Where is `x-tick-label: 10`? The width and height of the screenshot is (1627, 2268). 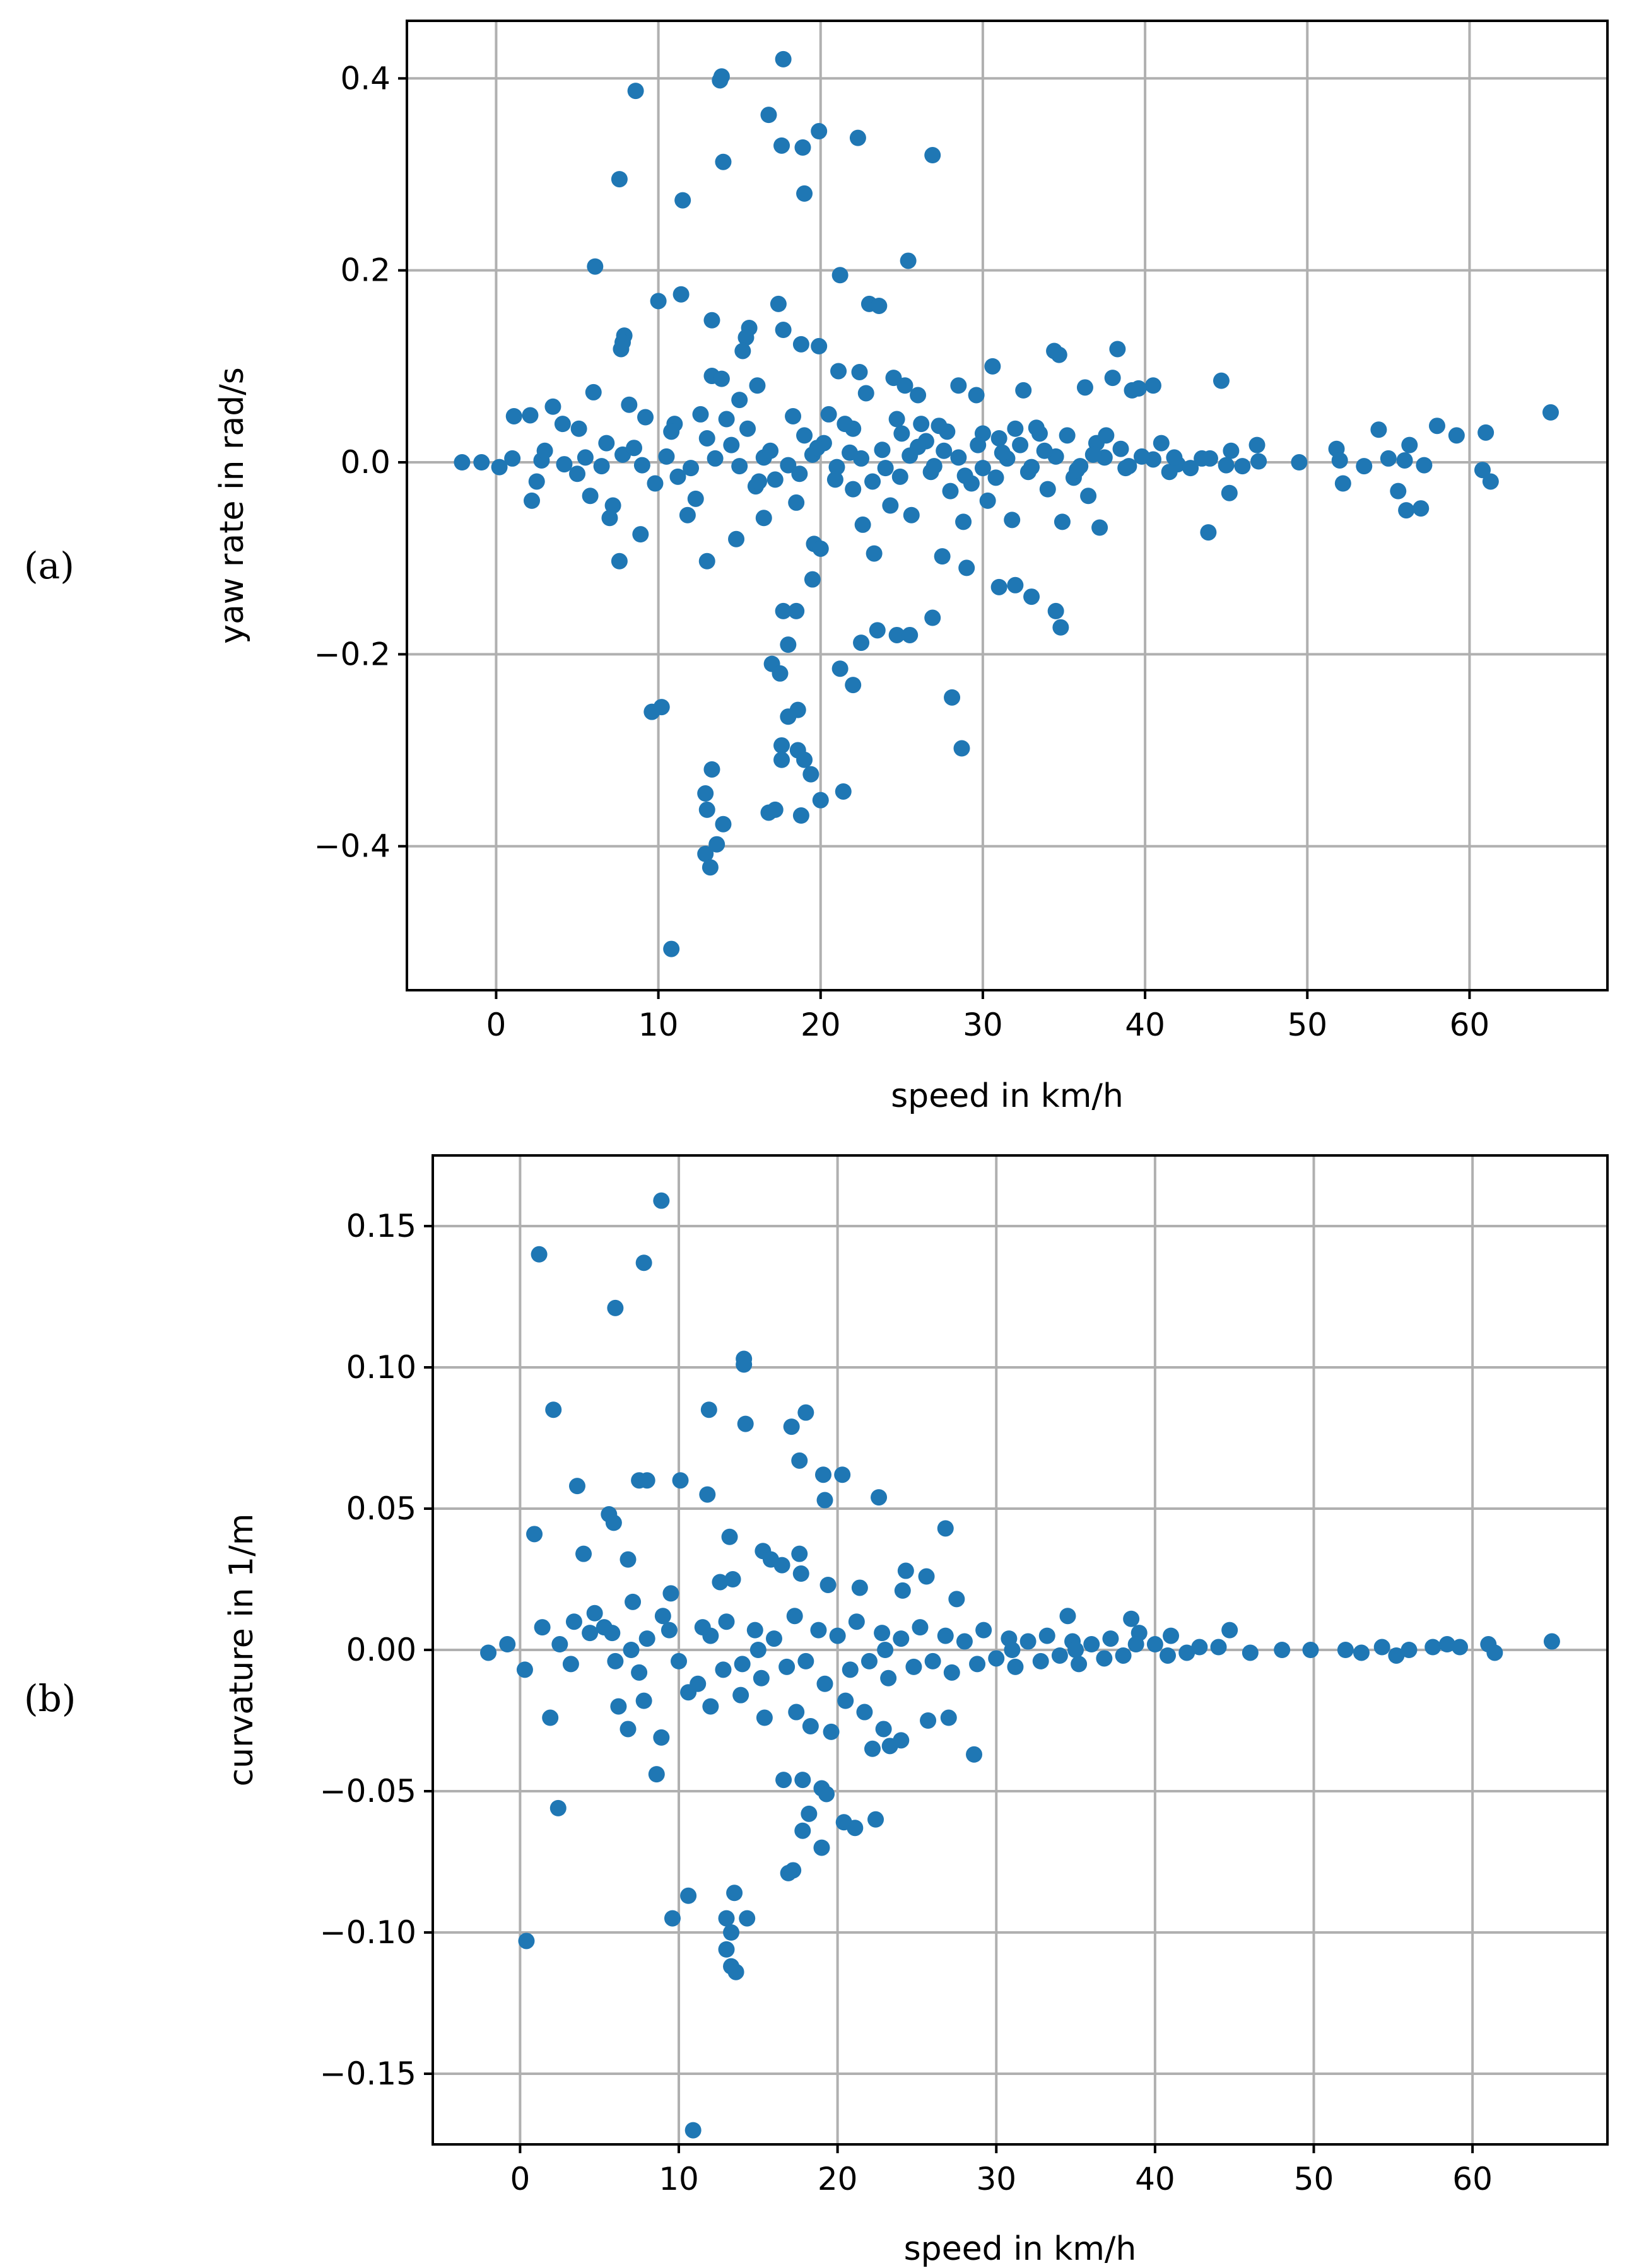 x-tick-label: 10 is located at coordinates (679, 2179).